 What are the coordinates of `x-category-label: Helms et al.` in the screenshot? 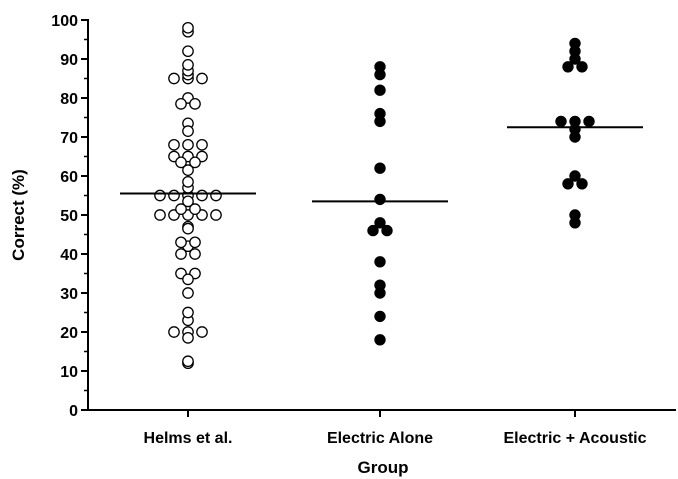 It's located at (188, 438).